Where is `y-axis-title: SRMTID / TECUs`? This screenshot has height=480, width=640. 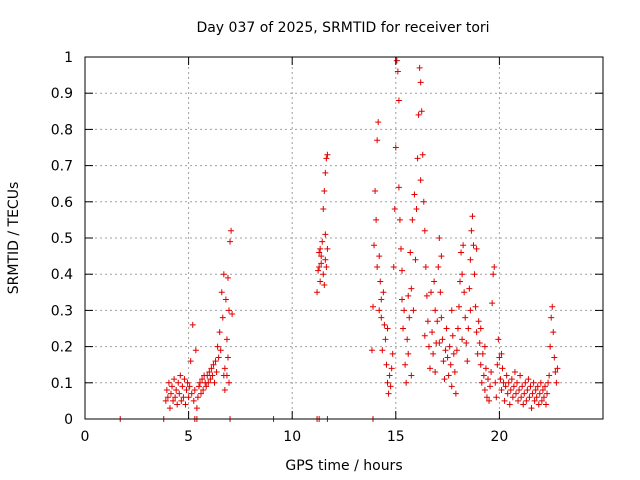
y-axis-title: SRMTID / TECUs is located at coordinates (14, 238).